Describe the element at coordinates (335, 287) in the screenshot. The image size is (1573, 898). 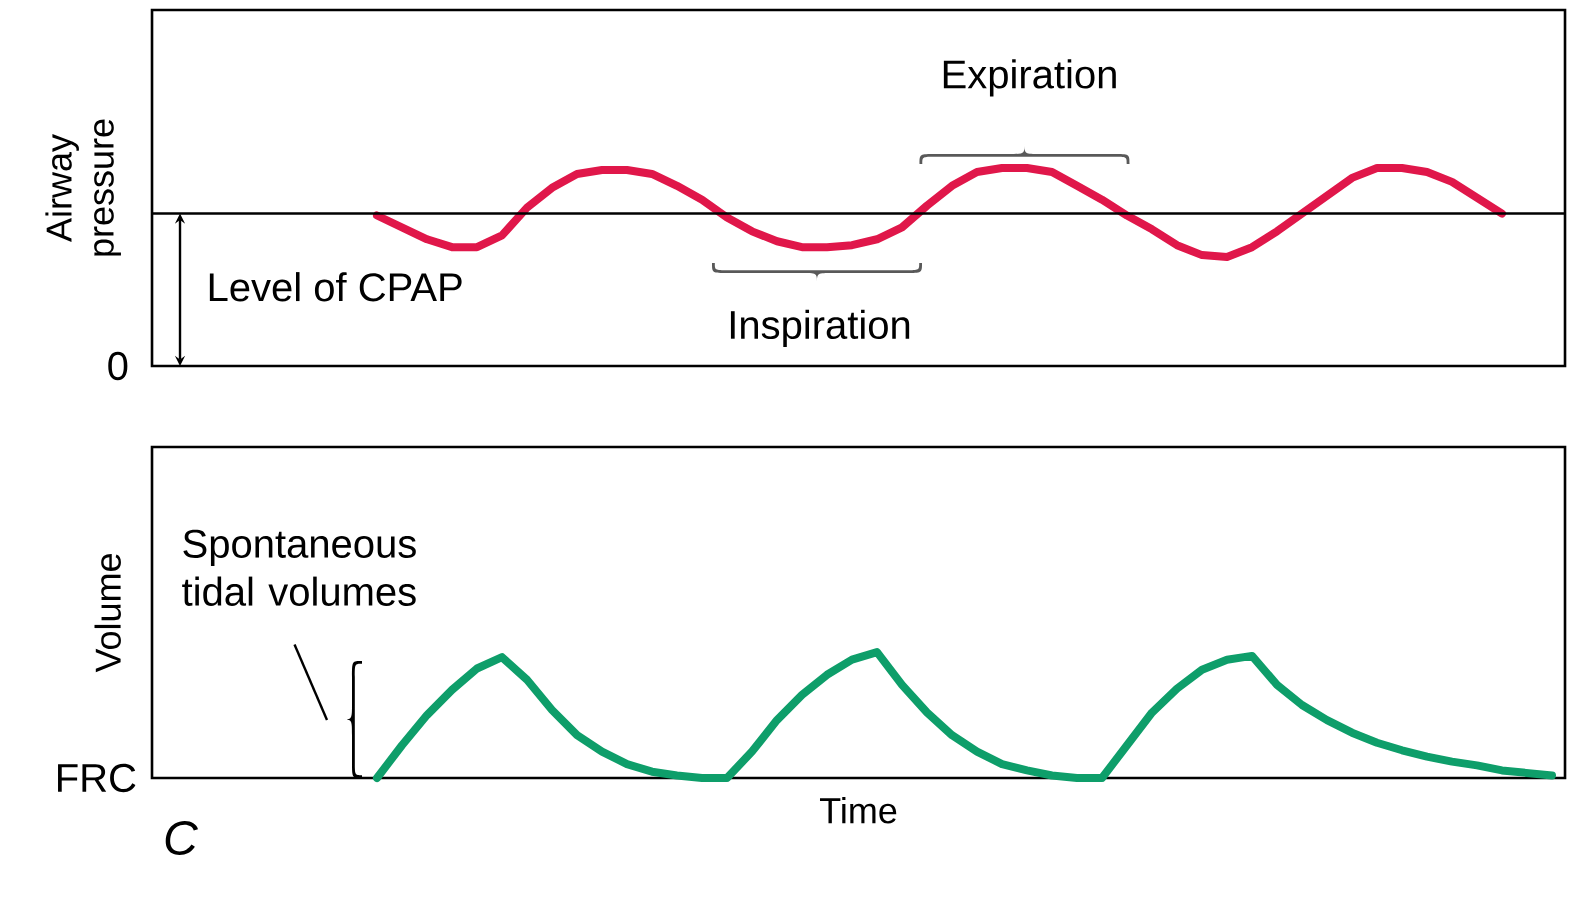
I see `ref-line-label: Level of CPAP` at that location.